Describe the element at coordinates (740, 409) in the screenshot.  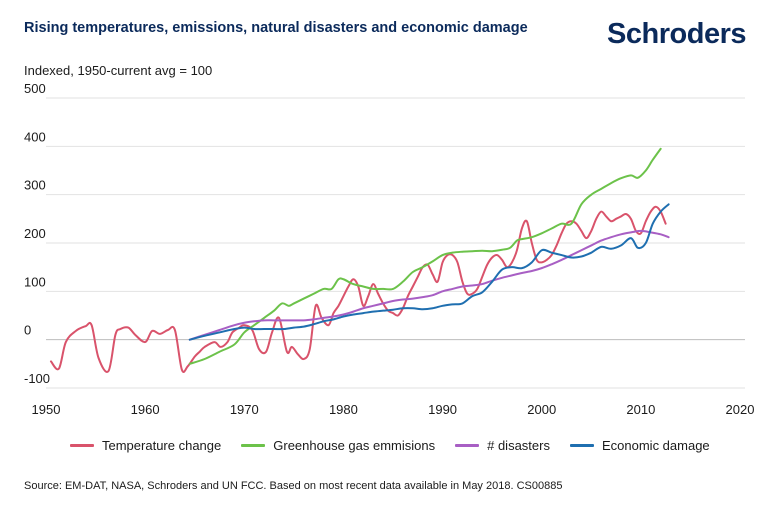
I see `x-tick-label: 2020` at that location.